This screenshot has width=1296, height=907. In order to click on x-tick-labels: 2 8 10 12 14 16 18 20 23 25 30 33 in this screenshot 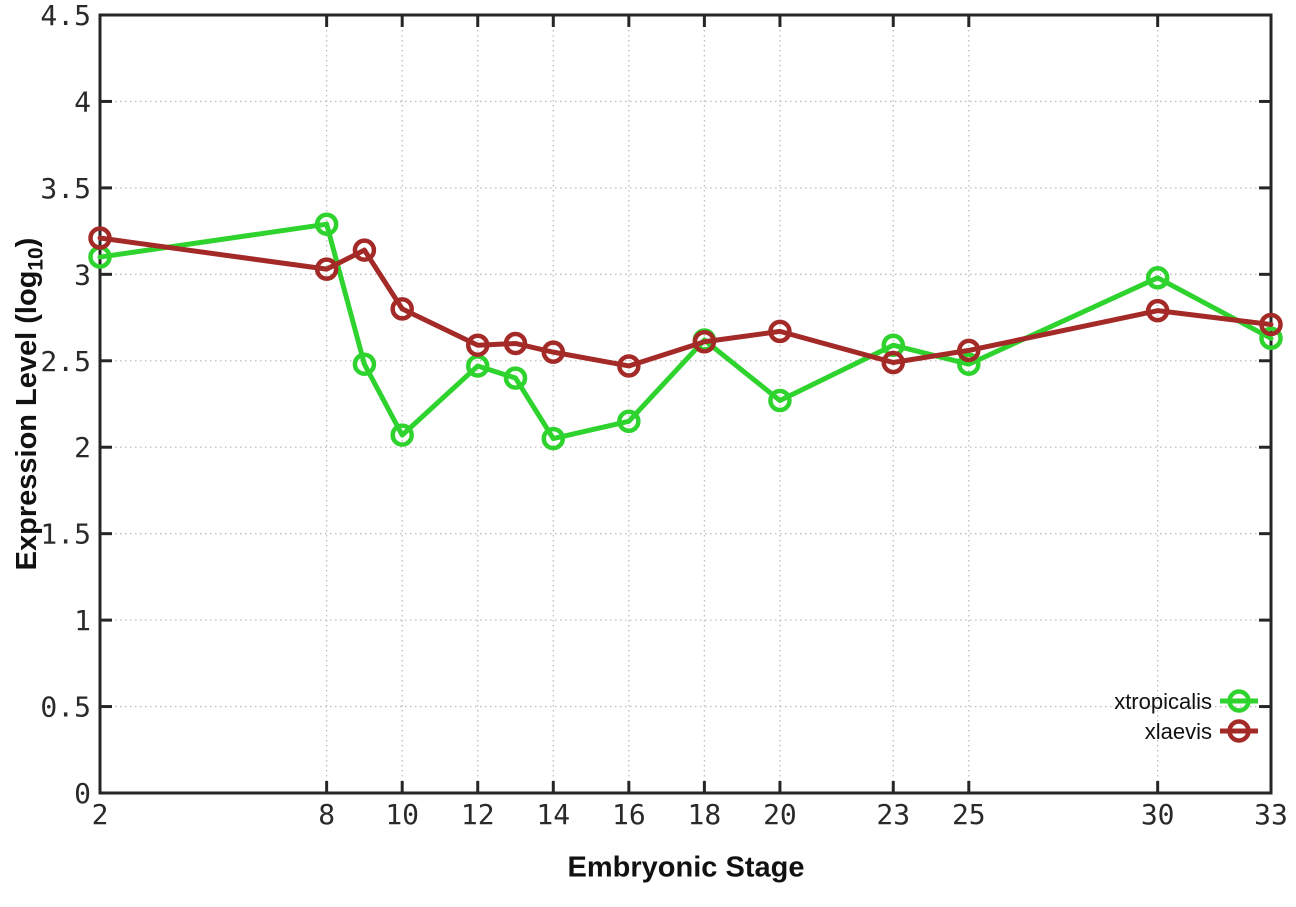, I will do `click(690, 814)`.